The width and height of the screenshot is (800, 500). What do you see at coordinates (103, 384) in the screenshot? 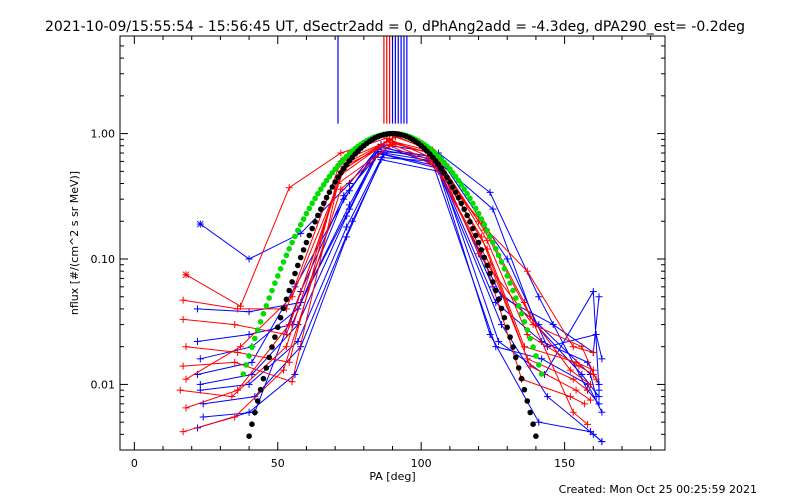
I see `y-tick-label: 0.01` at bounding box center [103, 384].